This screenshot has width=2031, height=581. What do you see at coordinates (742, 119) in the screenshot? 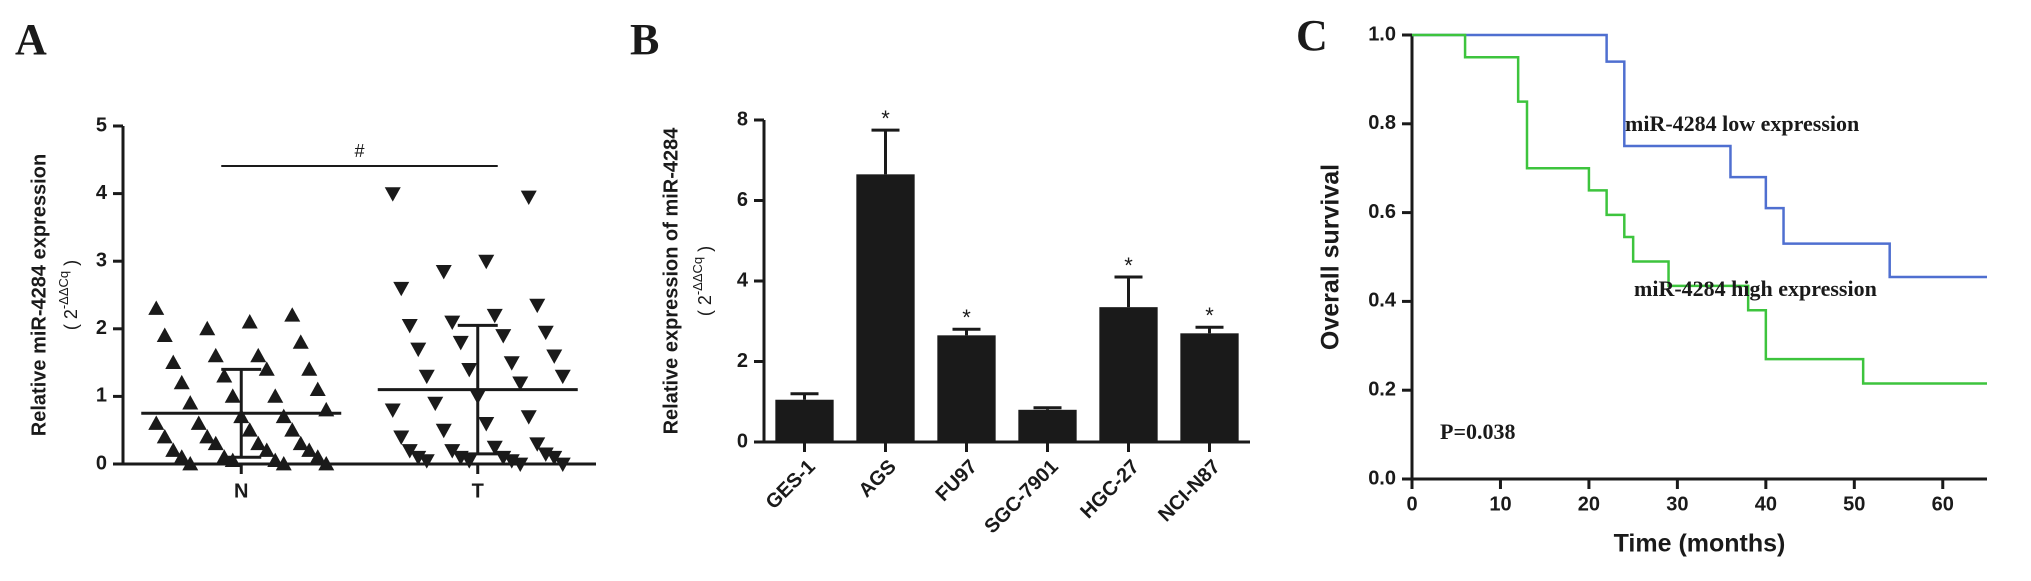
I see `y-tick-label: 8` at bounding box center [742, 119].